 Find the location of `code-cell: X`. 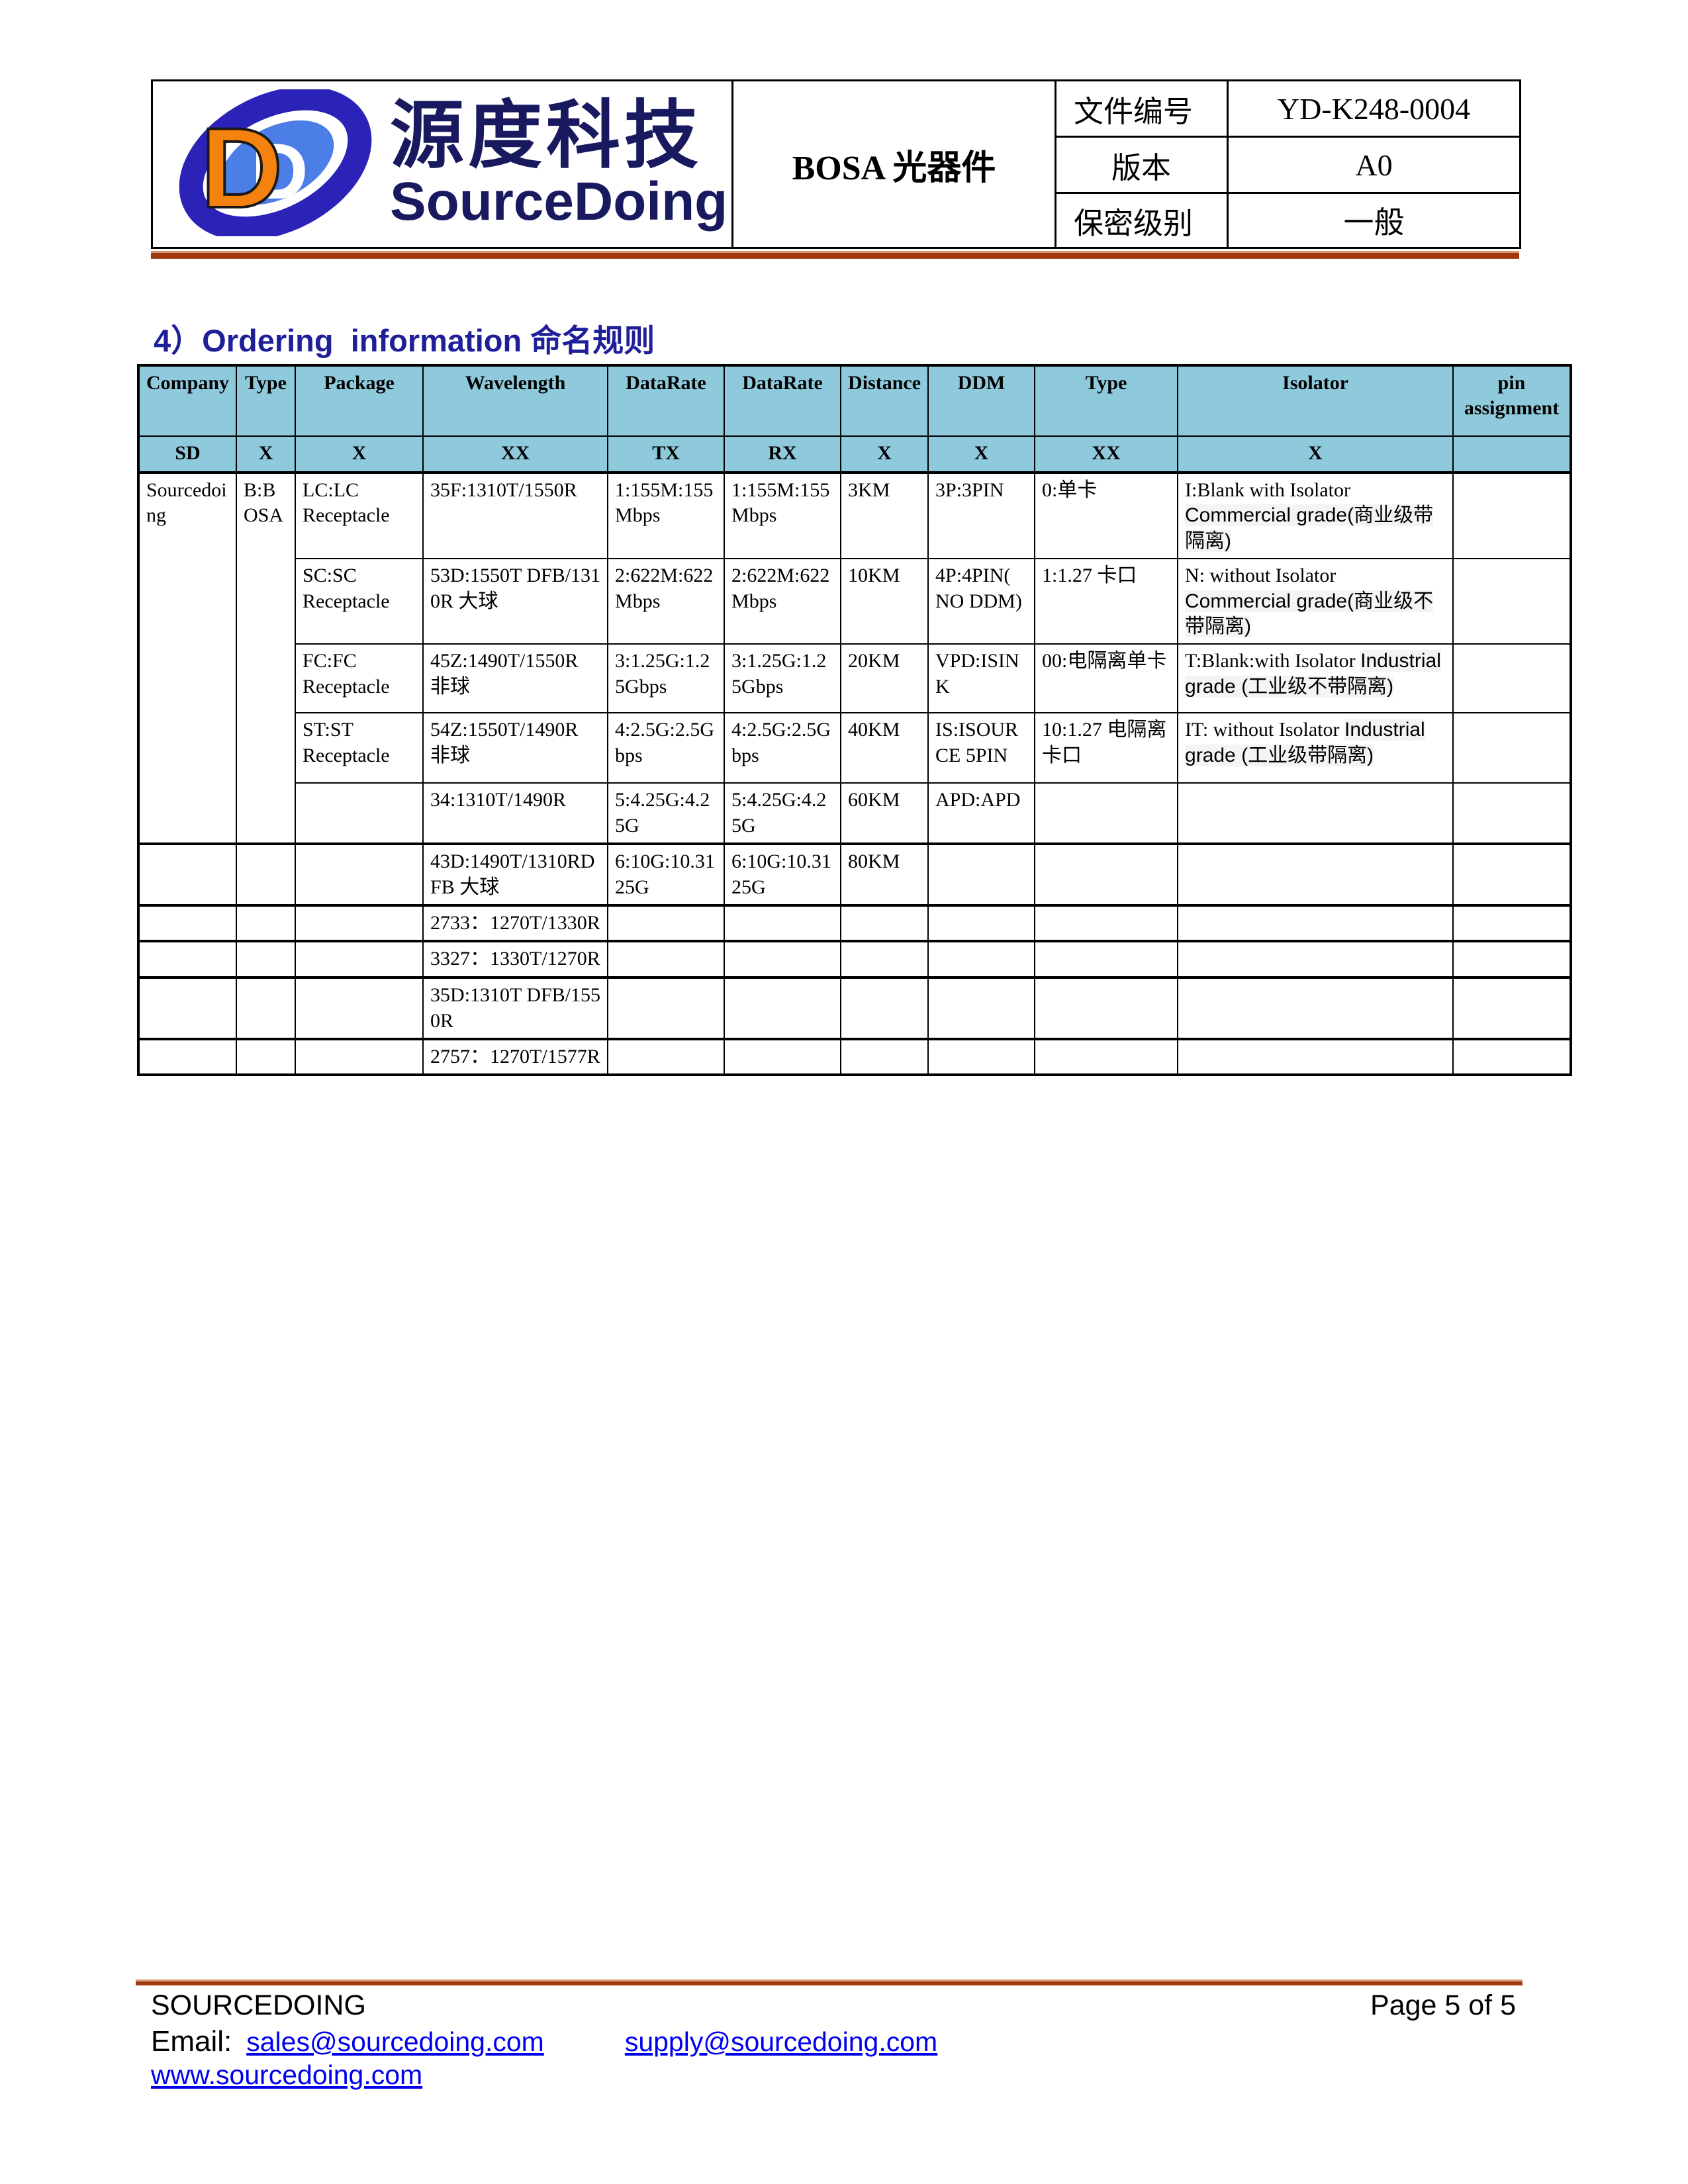

code-cell: X is located at coordinates (981, 454).